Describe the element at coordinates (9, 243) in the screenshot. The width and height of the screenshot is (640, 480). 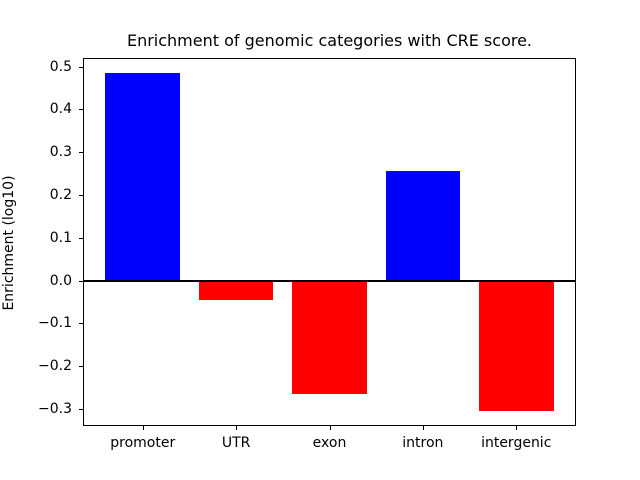
I see `y-axis-label: Enrichment (log10)` at that location.